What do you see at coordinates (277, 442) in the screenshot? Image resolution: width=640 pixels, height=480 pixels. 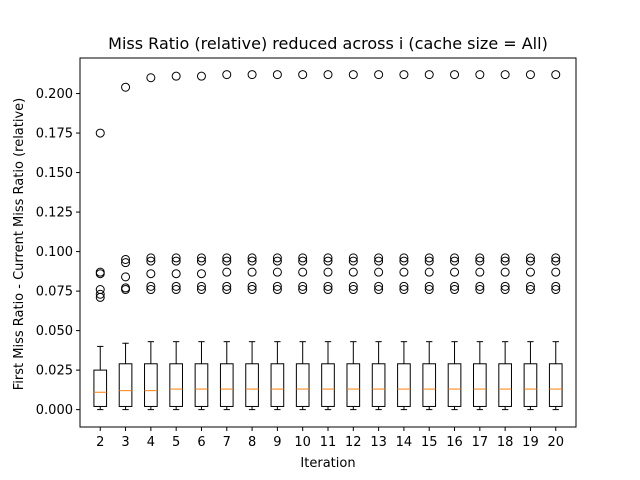 I see `x-tick-label: 9` at bounding box center [277, 442].